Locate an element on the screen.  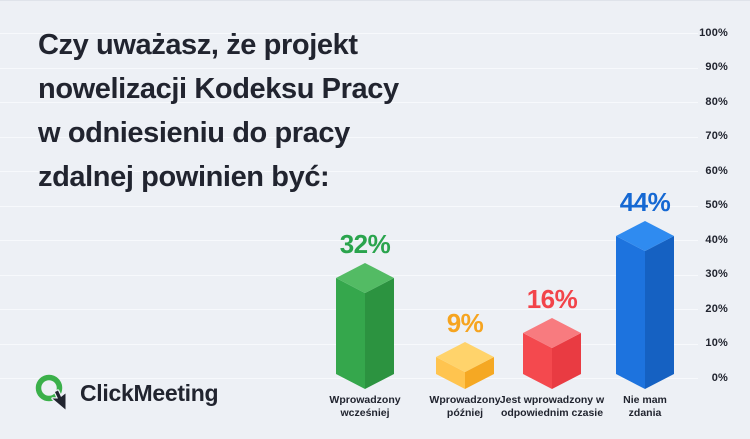
y-tick-label: 70% is located at coordinates (716, 136).